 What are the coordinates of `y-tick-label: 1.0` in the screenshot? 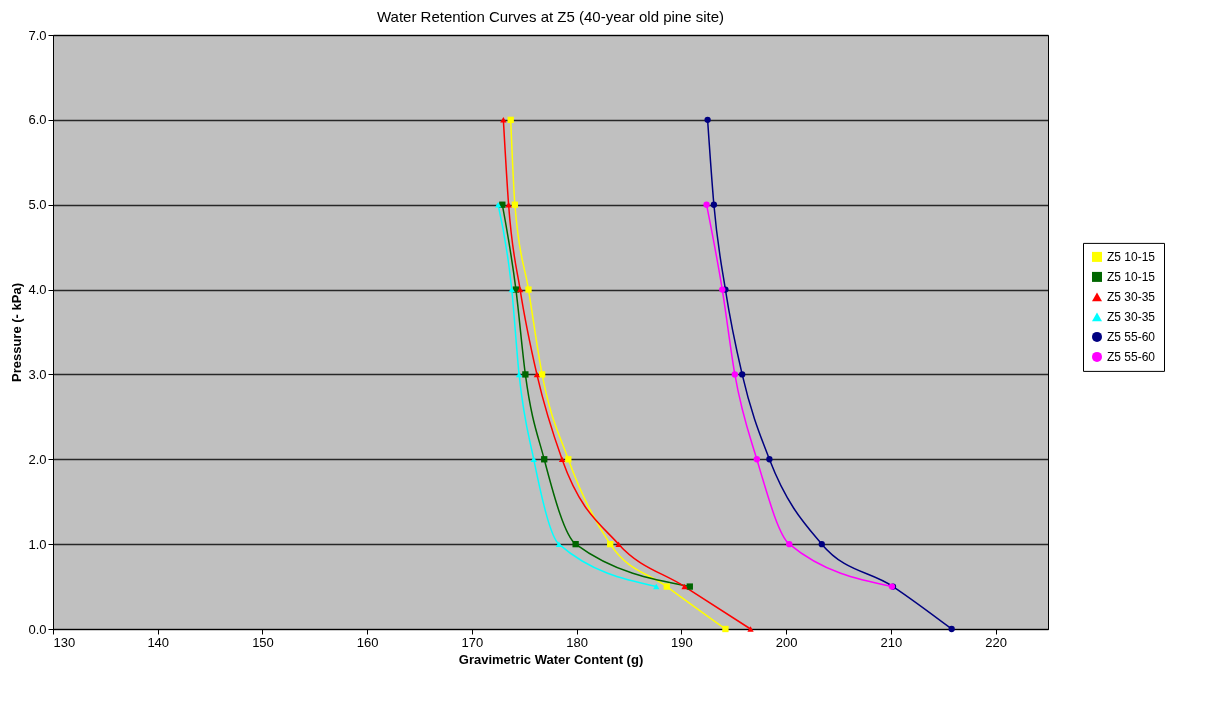 It's located at (37, 544).